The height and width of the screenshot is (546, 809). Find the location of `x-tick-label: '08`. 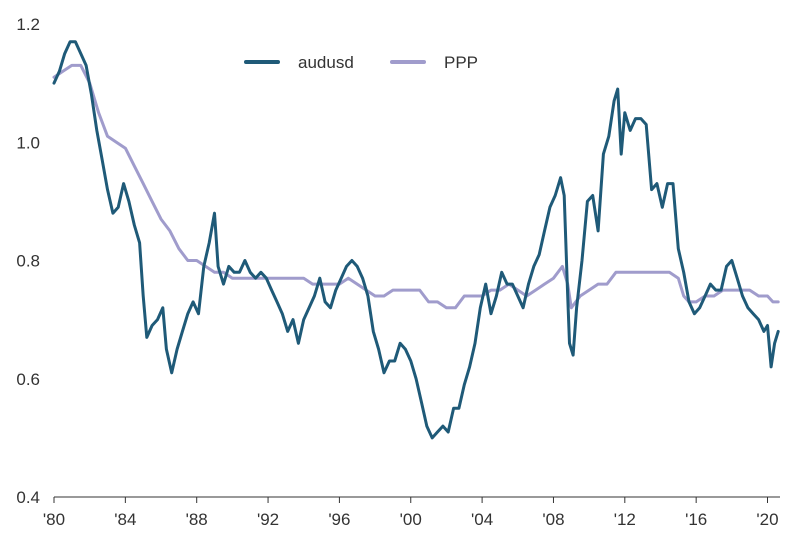

x-tick-label: '08 is located at coordinates (553, 519).